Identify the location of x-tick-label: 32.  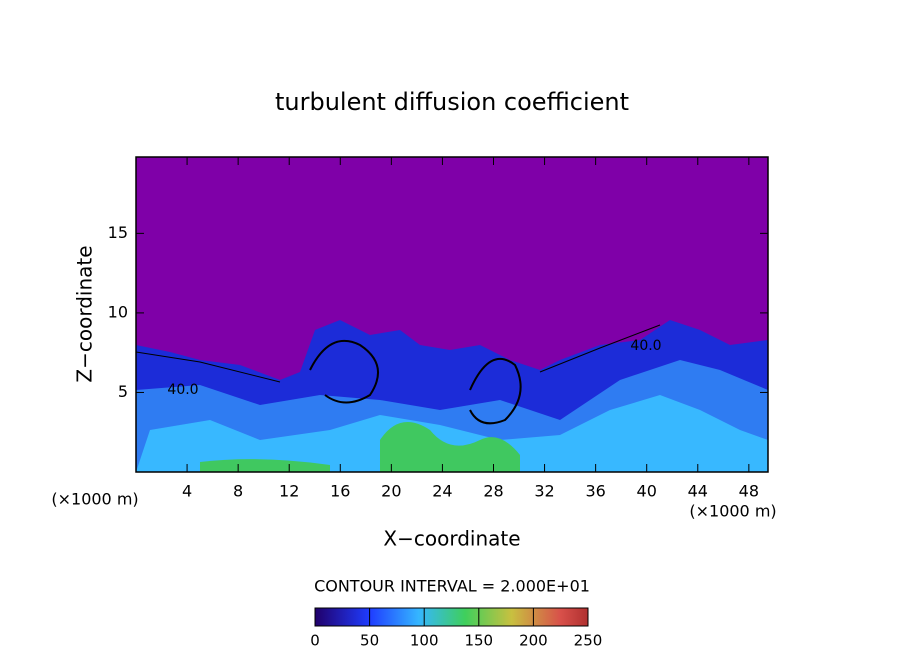
(544, 491).